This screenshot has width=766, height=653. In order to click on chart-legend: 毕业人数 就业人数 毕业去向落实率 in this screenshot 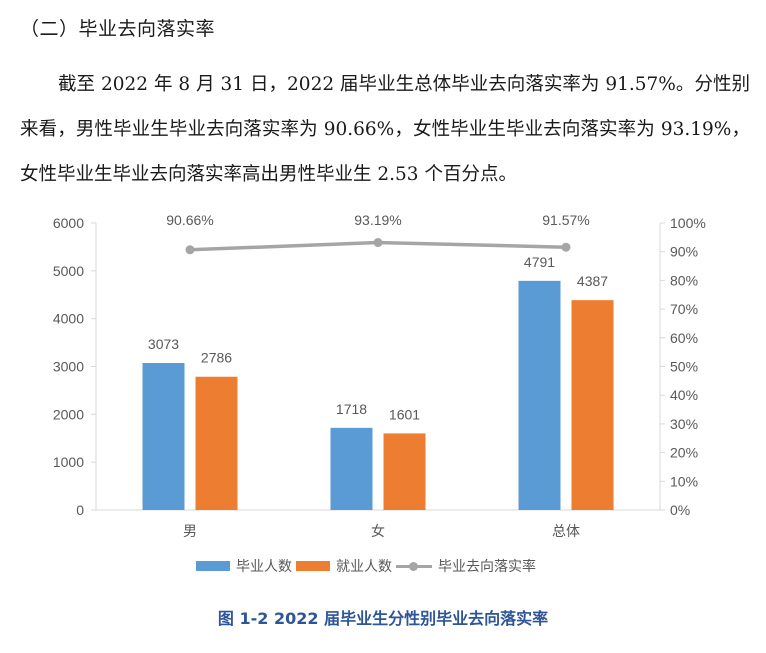, I will do `click(368, 566)`.